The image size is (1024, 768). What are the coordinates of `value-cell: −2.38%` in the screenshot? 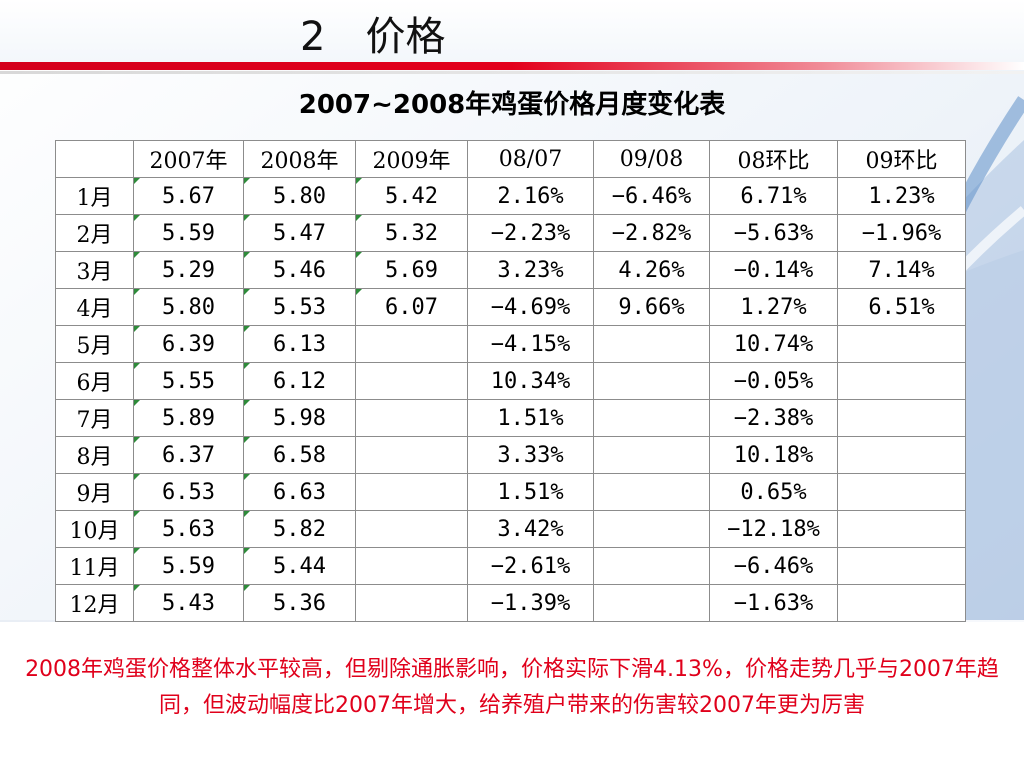 It's located at (773, 418).